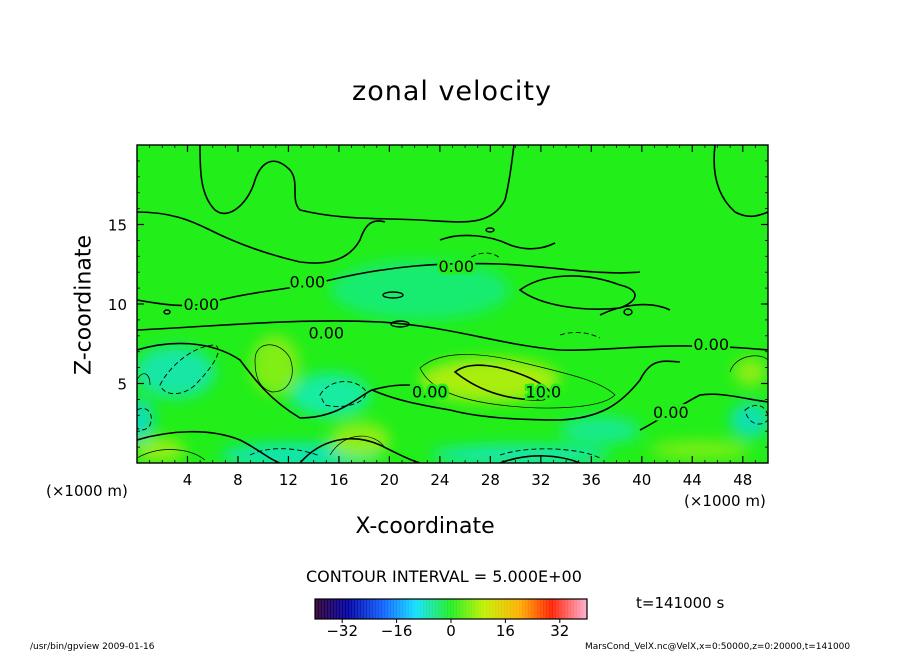 The width and height of the screenshot is (904, 654). What do you see at coordinates (560, 631) in the screenshot?
I see `colorbar-tick-label: 32` at bounding box center [560, 631].